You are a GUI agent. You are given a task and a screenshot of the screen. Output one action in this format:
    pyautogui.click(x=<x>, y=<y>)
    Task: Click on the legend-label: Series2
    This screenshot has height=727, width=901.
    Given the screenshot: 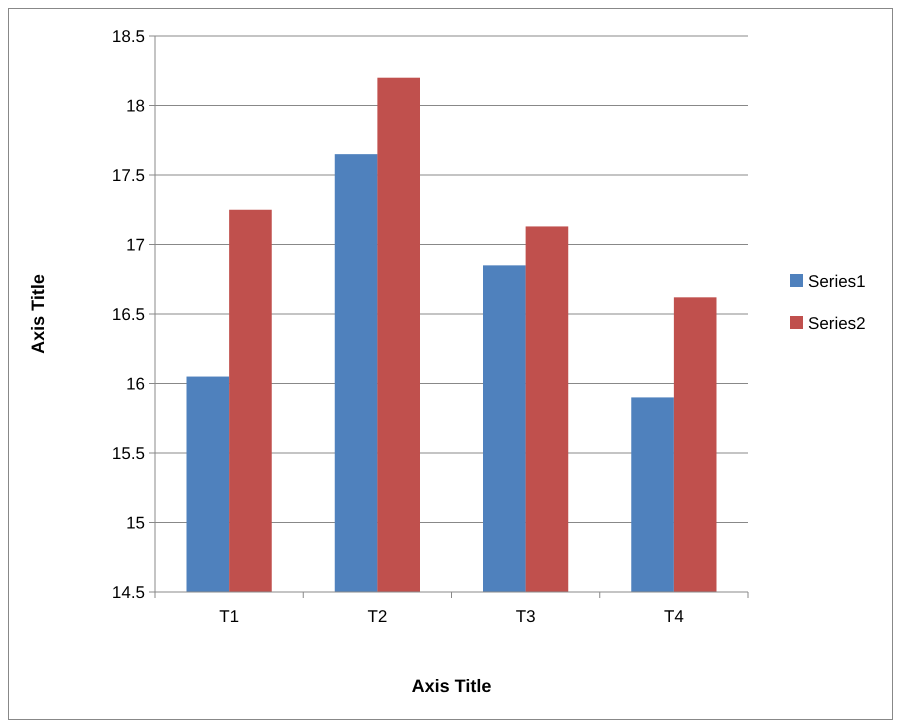 What is the action you would take?
    pyautogui.click(x=837, y=323)
    